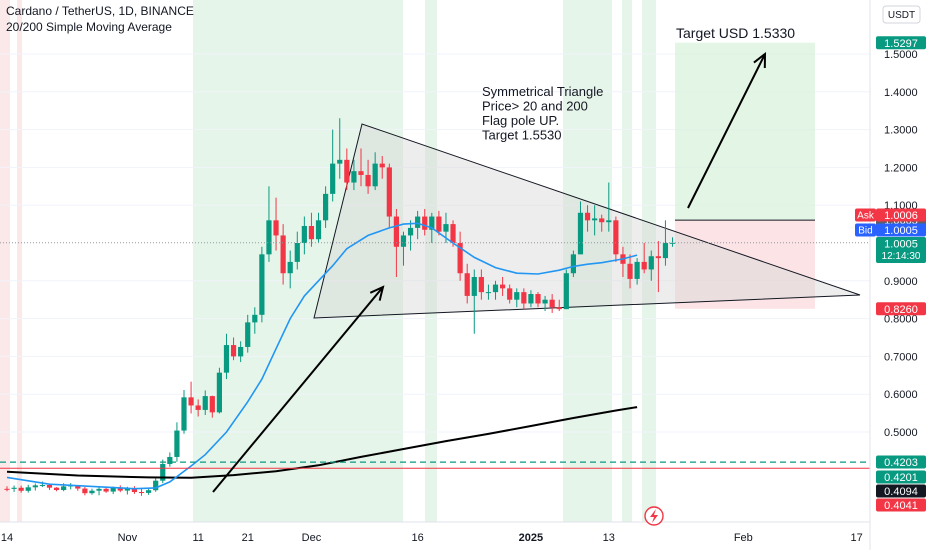 The image size is (932, 555). Describe the element at coordinates (727, 130) in the screenshot. I see `up-arrow-target` at that location.